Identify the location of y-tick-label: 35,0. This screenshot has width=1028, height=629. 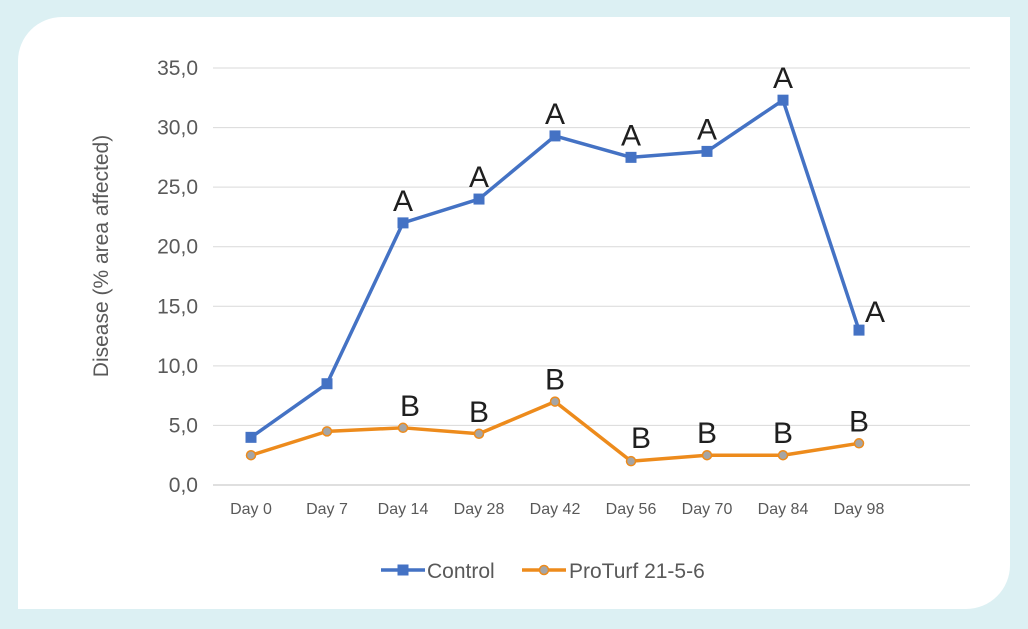
(177, 68).